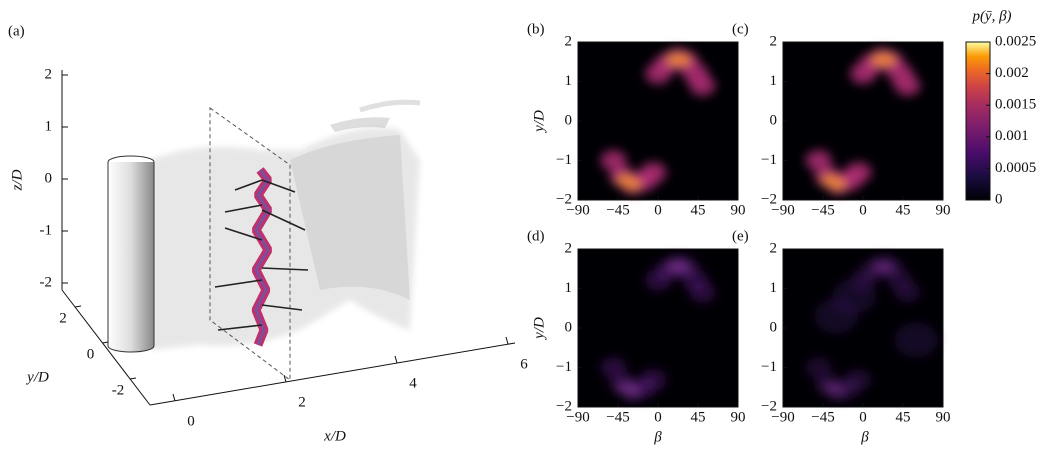  What do you see at coordinates (106, 347) in the screenshot?
I see `y-axis` at bounding box center [106, 347].